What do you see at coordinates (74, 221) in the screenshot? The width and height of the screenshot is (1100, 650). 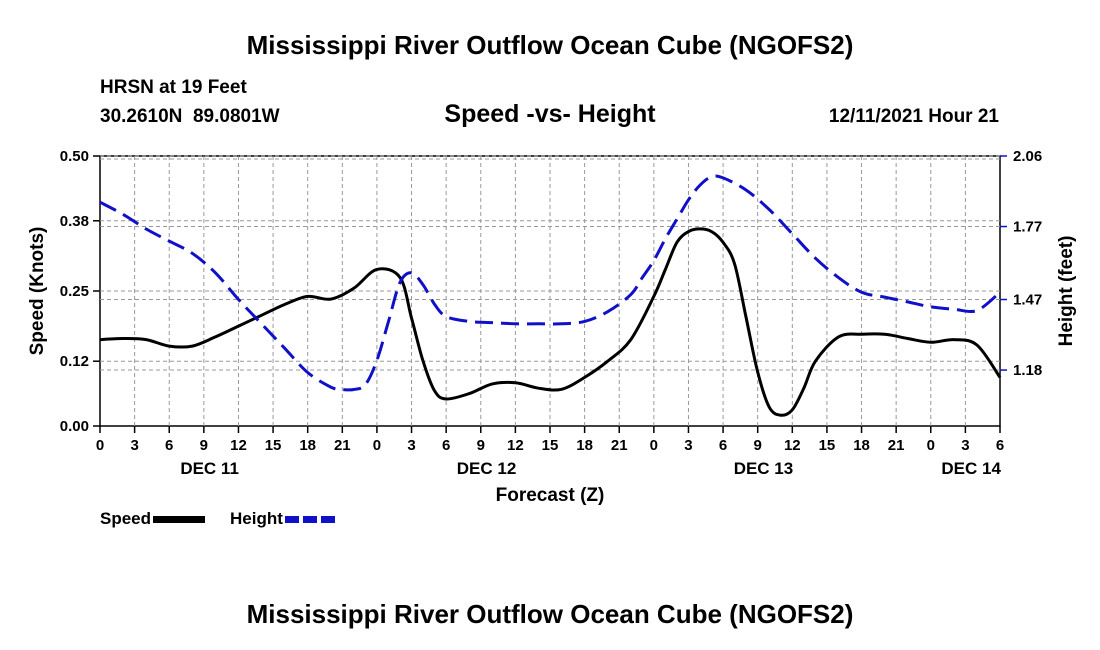 I see `y-tick-label: 0.38` at bounding box center [74, 221].